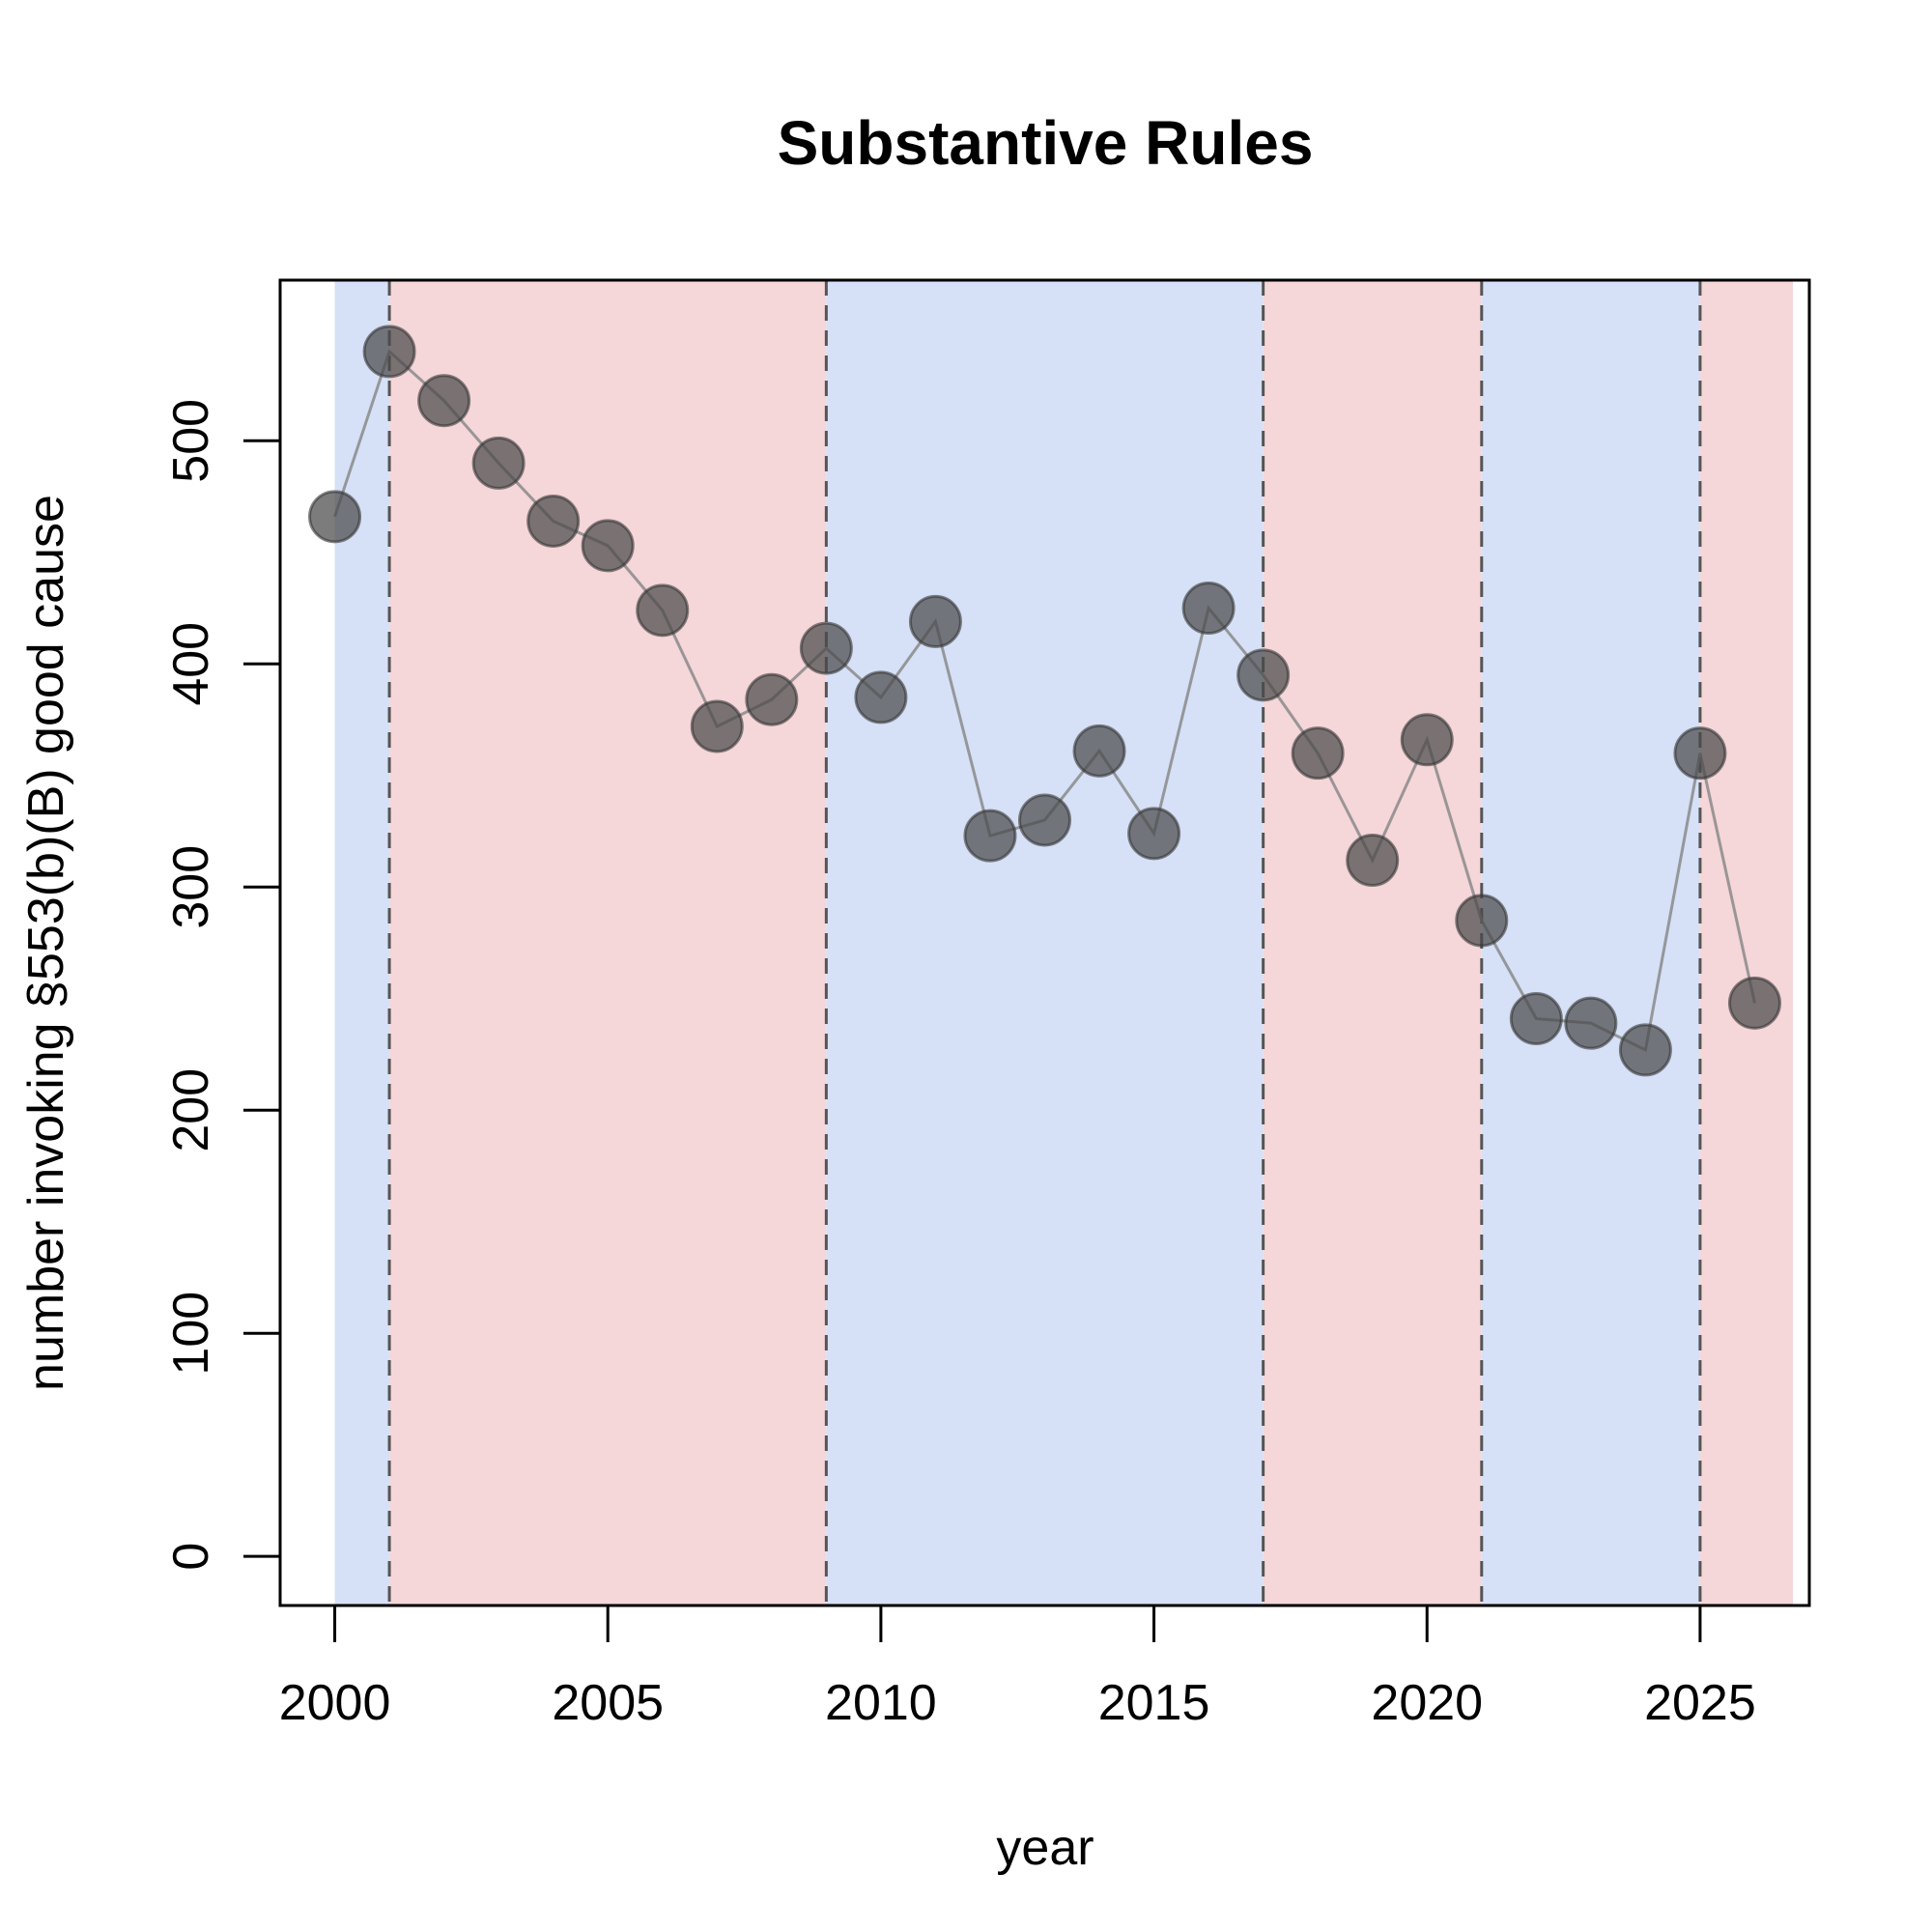 This screenshot has width=1932, height=1932. I want to click on x-tick-label-2005: 2005, so click(608, 1703).